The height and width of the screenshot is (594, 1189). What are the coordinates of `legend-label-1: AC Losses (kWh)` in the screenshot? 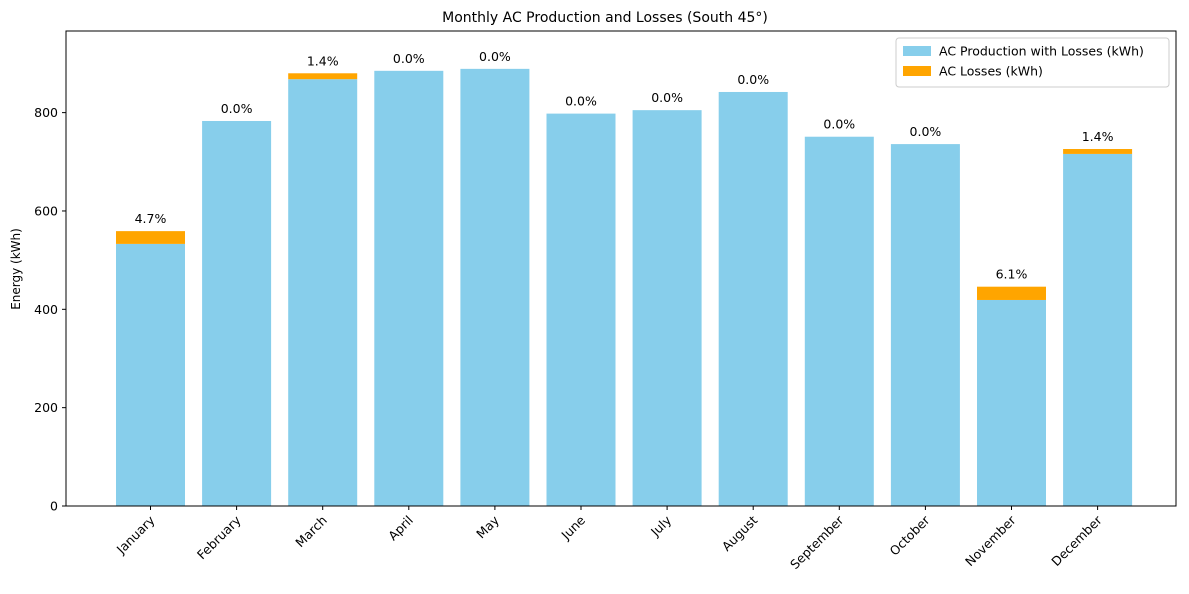 It's located at (991, 71).